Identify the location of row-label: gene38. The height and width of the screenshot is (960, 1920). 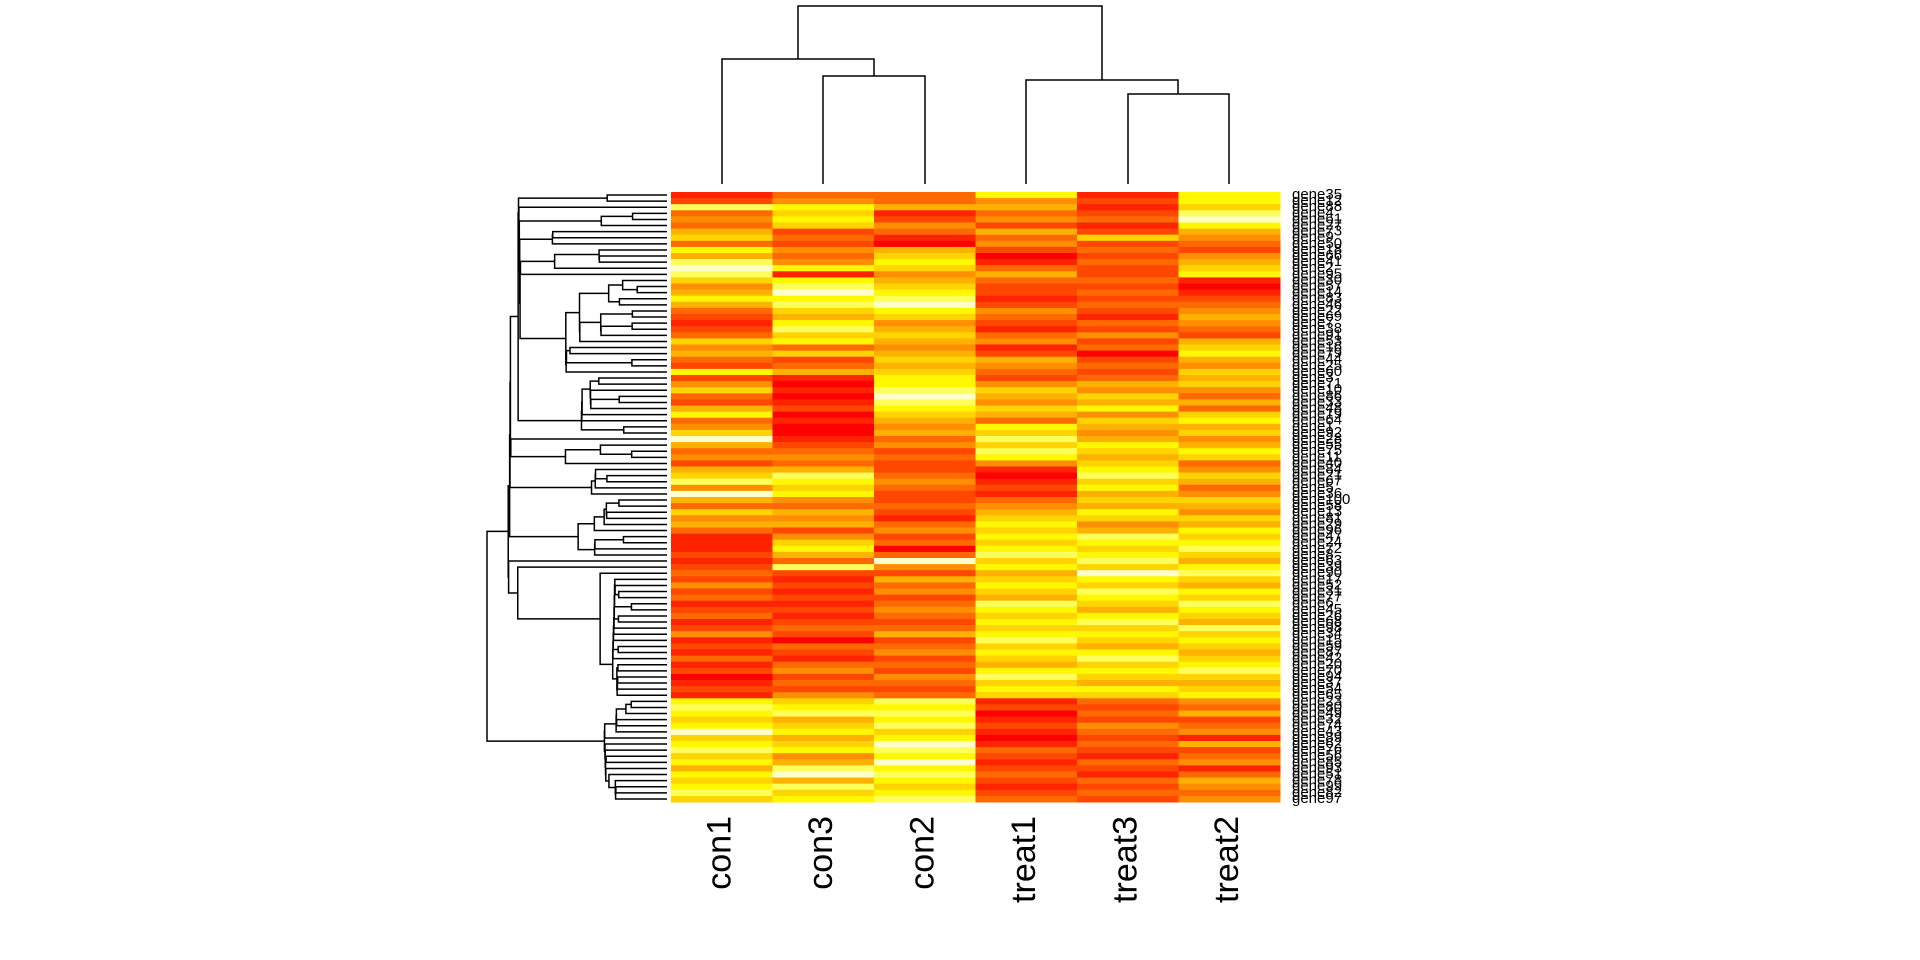
(1317, 328).